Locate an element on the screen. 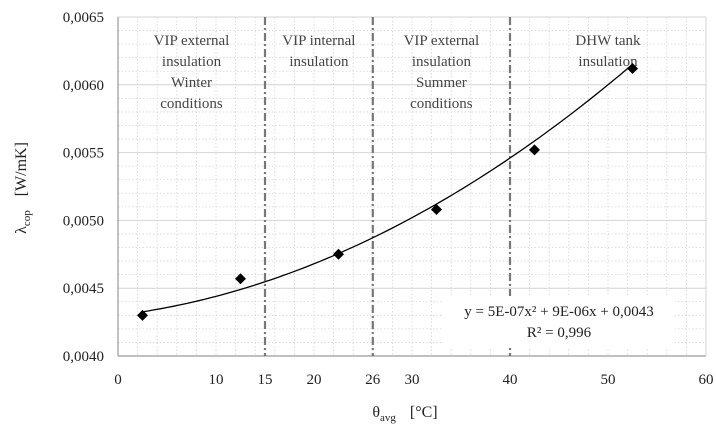 This screenshot has width=716, height=429. region-label-line: Winter is located at coordinates (191, 83).